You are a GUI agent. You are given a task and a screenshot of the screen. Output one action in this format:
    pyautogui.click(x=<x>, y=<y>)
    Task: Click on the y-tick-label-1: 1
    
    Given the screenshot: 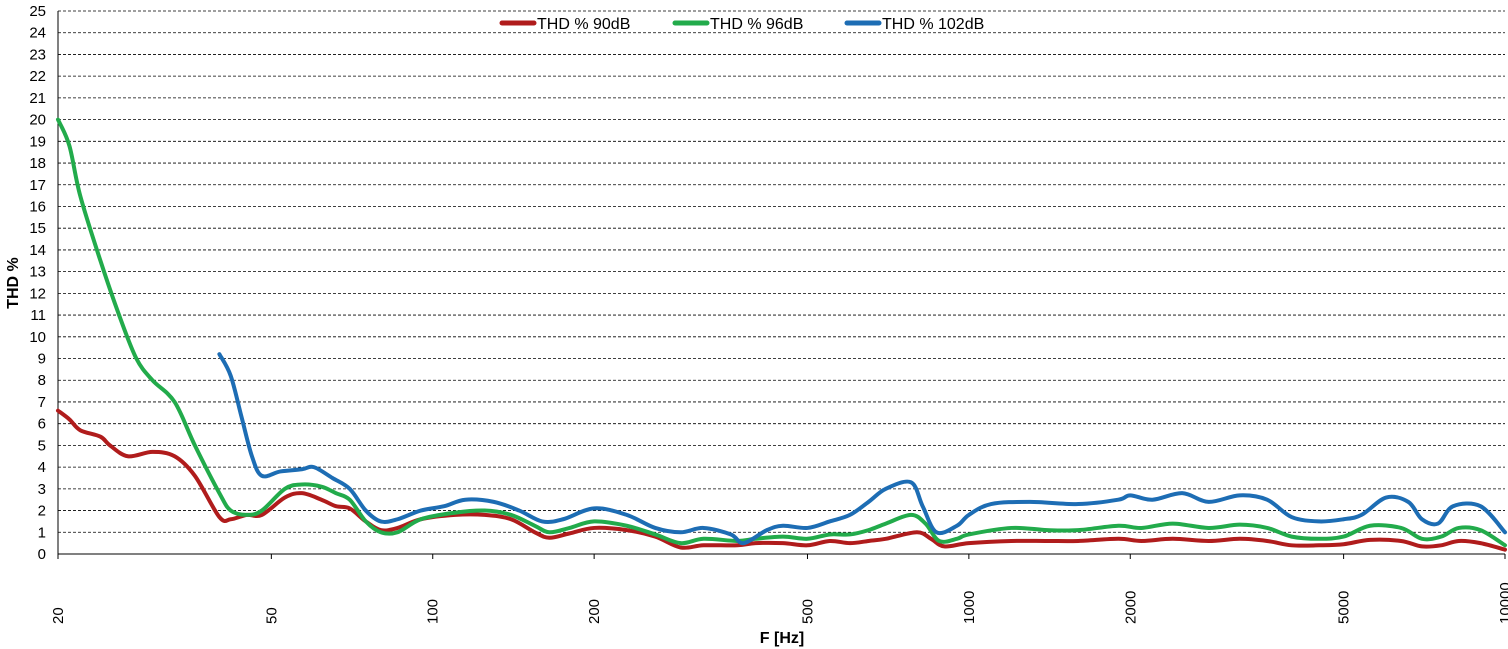 What is the action you would take?
    pyautogui.click(x=42, y=532)
    